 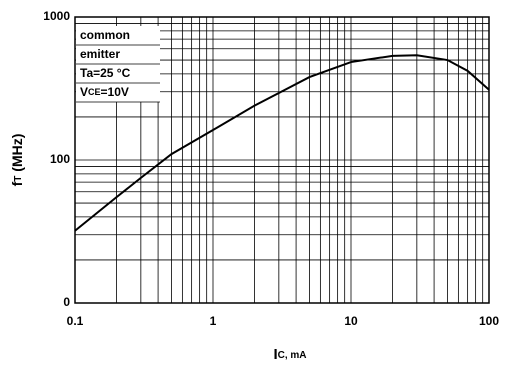 I want to click on annotation: VCE=10V, so click(x=104, y=92).